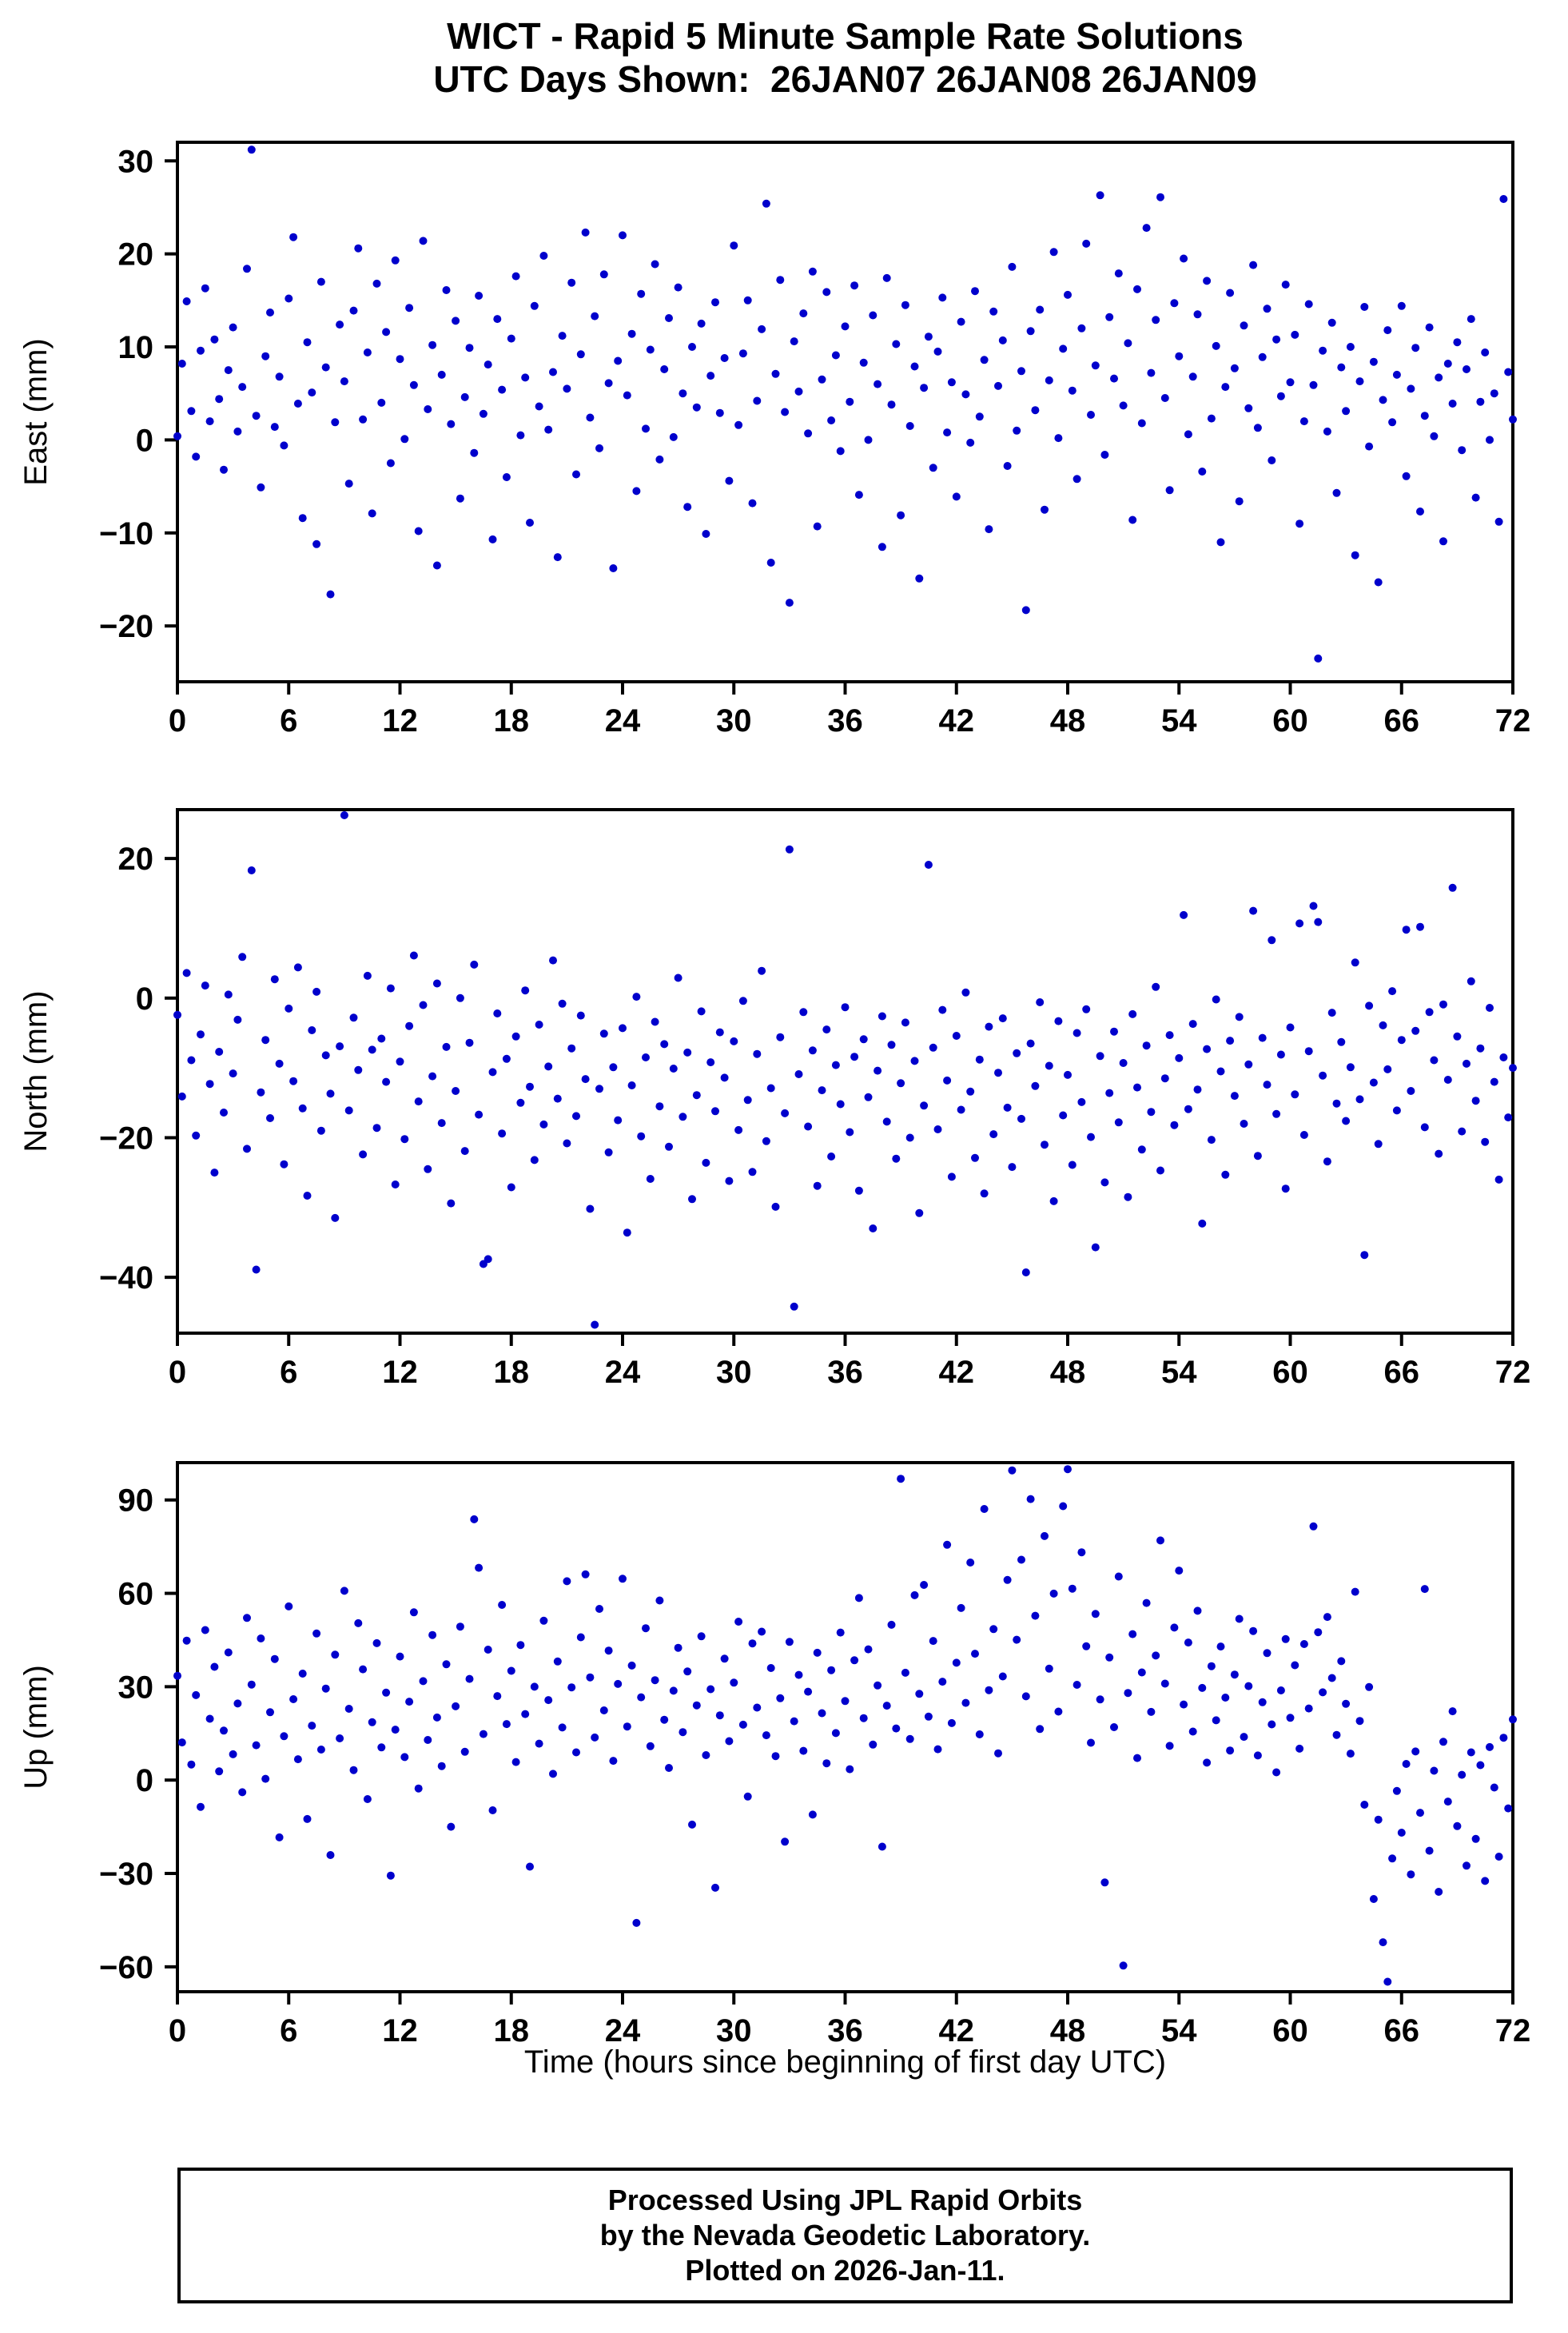  What do you see at coordinates (1402, 2031) in the screenshot?
I see `x-tick-label: 66` at bounding box center [1402, 2031].